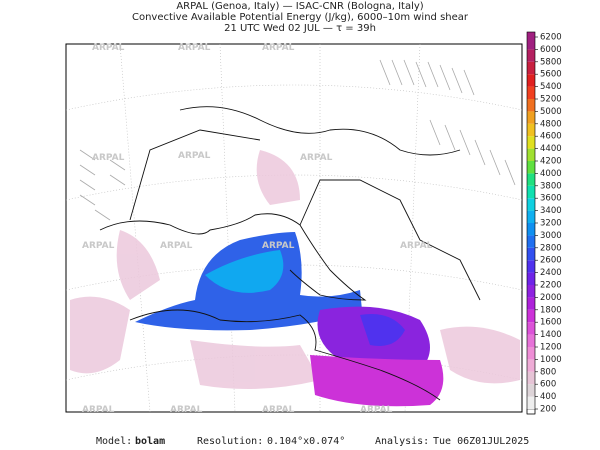 The image size is (600, 450). I want to click on colorbar-label: 4200, so click(551, 162).